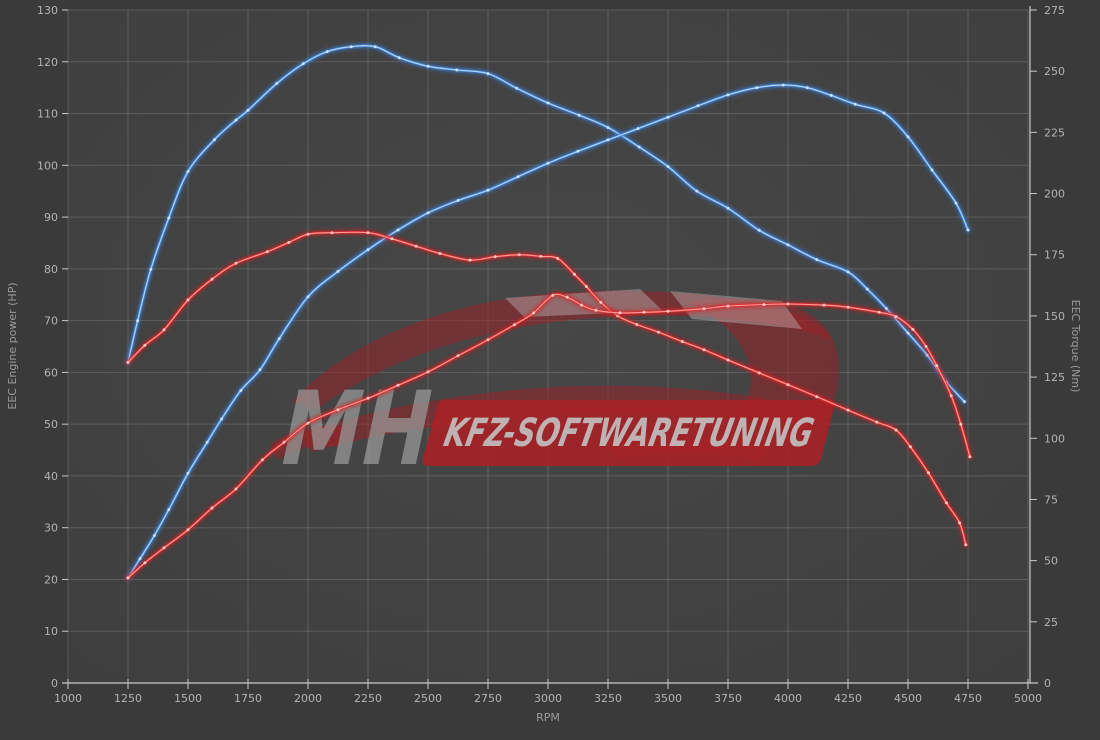  What do you see at coordinates (1028, 698) in the screenshot?
I see `x-tick-label: 5000` at bounding box center [1028, 698].